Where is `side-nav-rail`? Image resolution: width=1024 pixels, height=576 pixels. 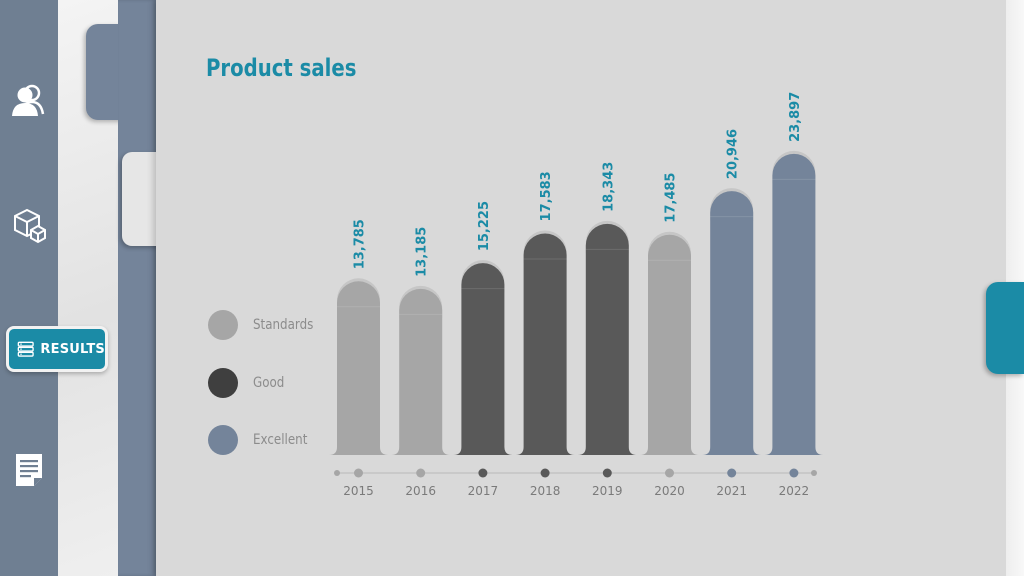 side-nav-rail is located at coordinates (29, 288).